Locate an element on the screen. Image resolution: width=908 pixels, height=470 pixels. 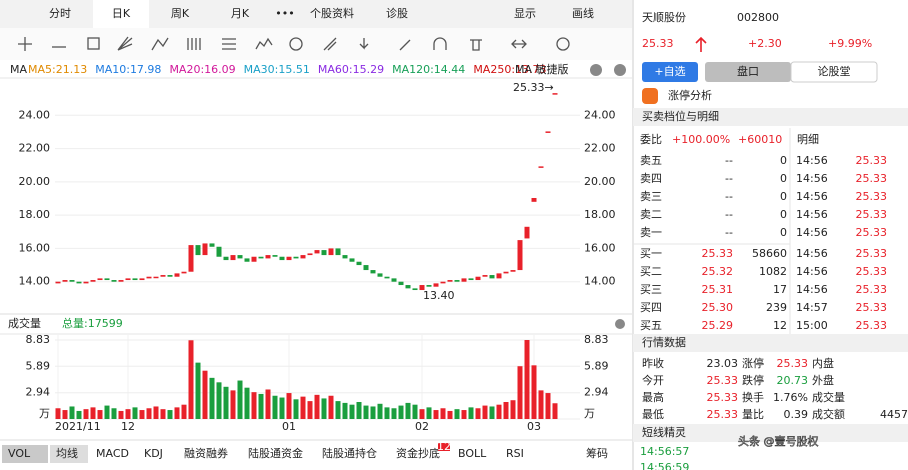
y-tick-label: 22.00 is located at coordinates (35, 148).